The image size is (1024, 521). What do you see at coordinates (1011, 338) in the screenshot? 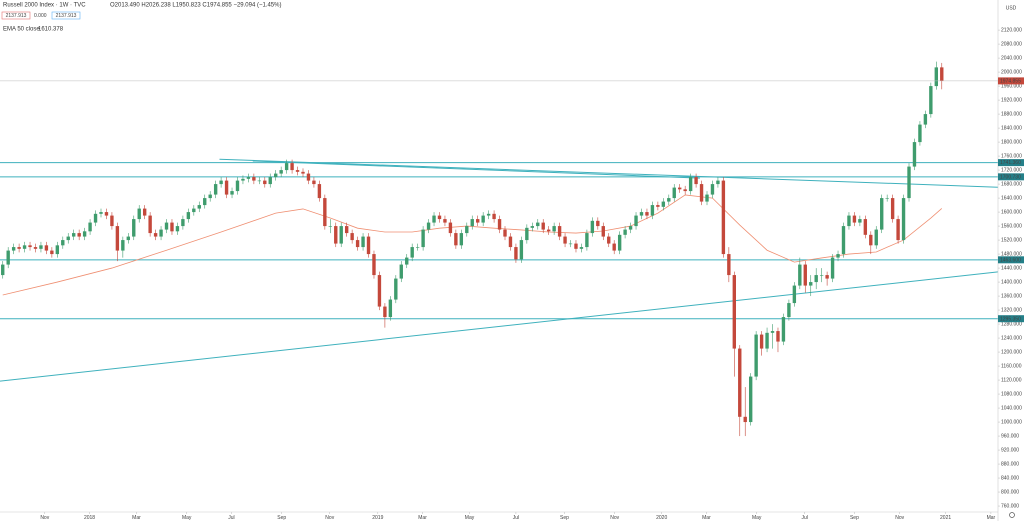
I see `y-tick-label: 1240.000` at bounding box center [1011, 338].